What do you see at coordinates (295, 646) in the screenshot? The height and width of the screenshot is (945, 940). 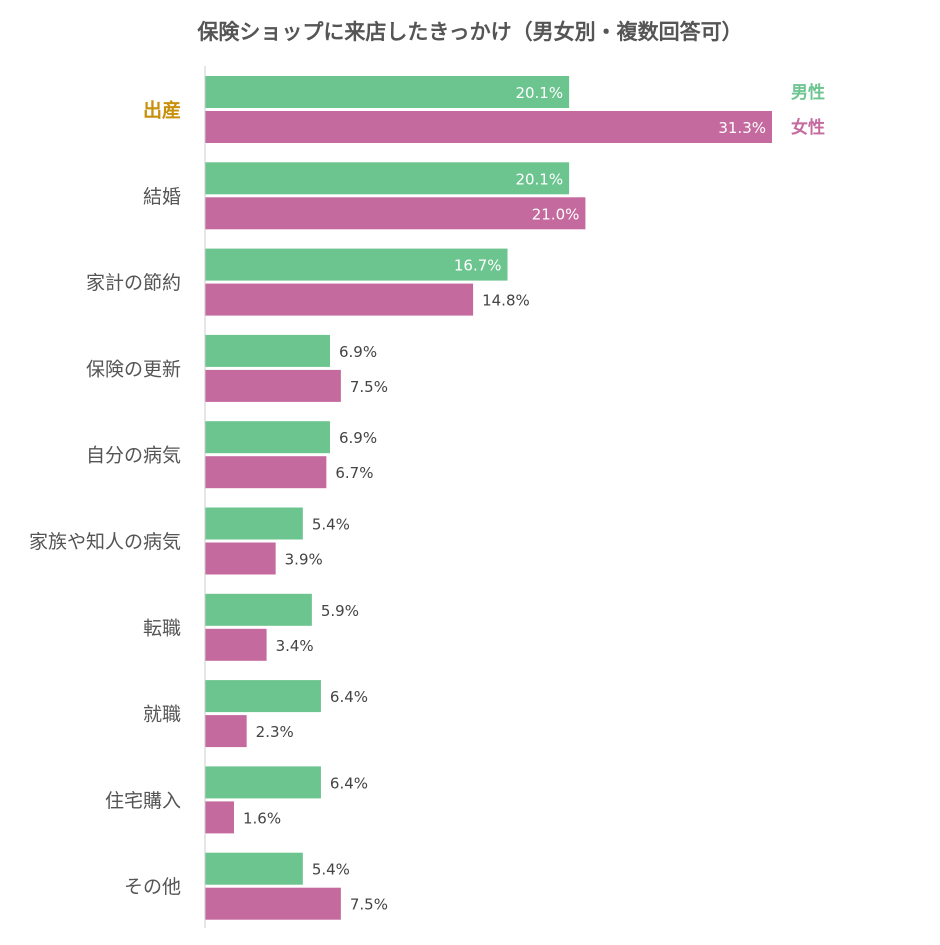 I see `data-label: 3.4%` at bounding box center [295, 646].